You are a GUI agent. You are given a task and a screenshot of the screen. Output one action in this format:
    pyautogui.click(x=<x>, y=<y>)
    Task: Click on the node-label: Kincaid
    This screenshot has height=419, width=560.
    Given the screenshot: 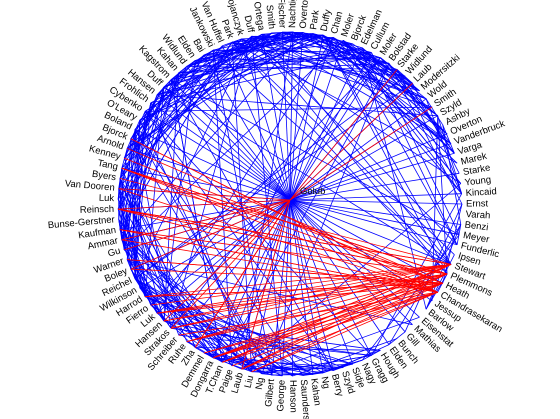 What is the action you would take?
    pyautogui.click(x=481, y=192)
    